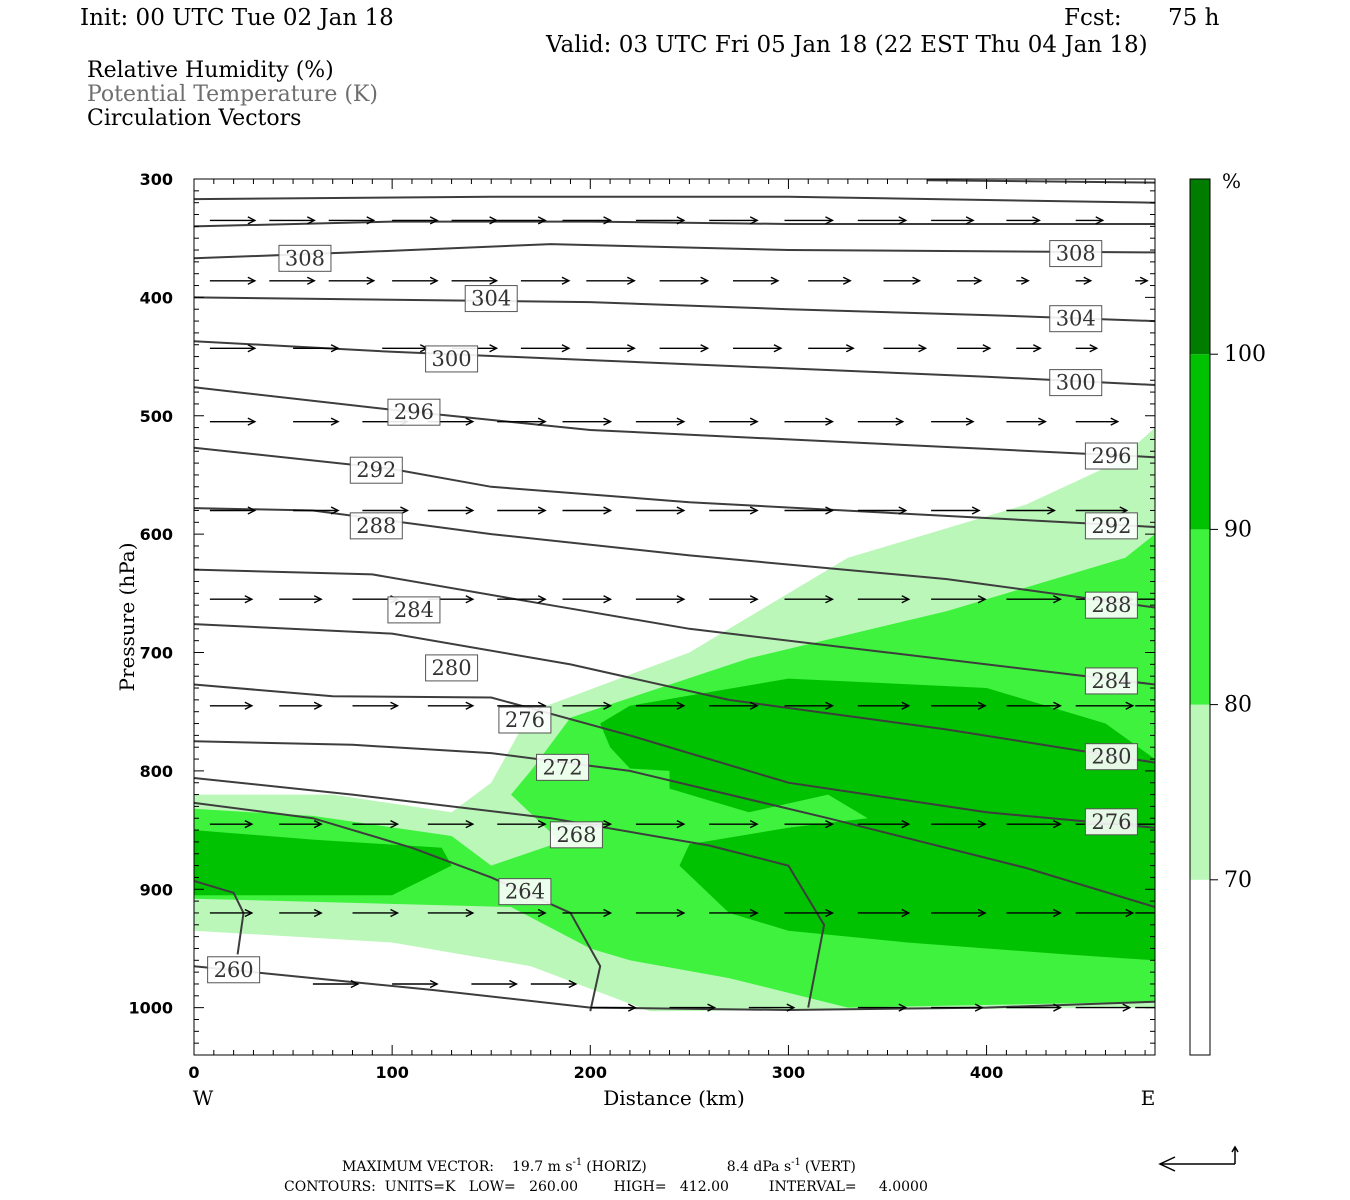 Image resolution: width=1350 pixels, height=1200 pixels. Describe the element at coordinates (674, 1098) in the screenshot. I see `x-axis-label: Distance (km)` at that location.